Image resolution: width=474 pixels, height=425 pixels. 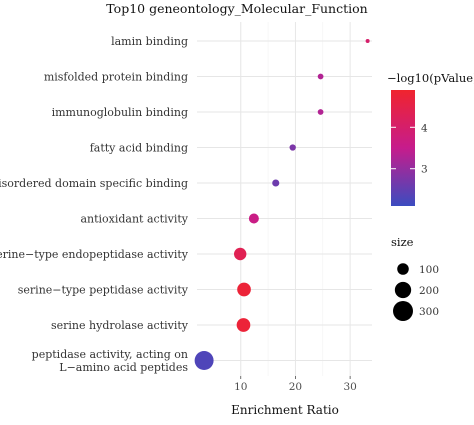 I want to click on size-legend-label-1: 200, so click(x=429, y=291).